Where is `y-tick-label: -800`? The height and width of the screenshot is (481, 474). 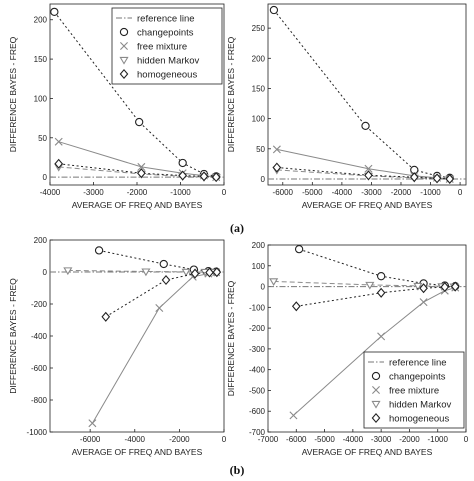 y-tick-label: -800 is located at coordinates (39, 400).